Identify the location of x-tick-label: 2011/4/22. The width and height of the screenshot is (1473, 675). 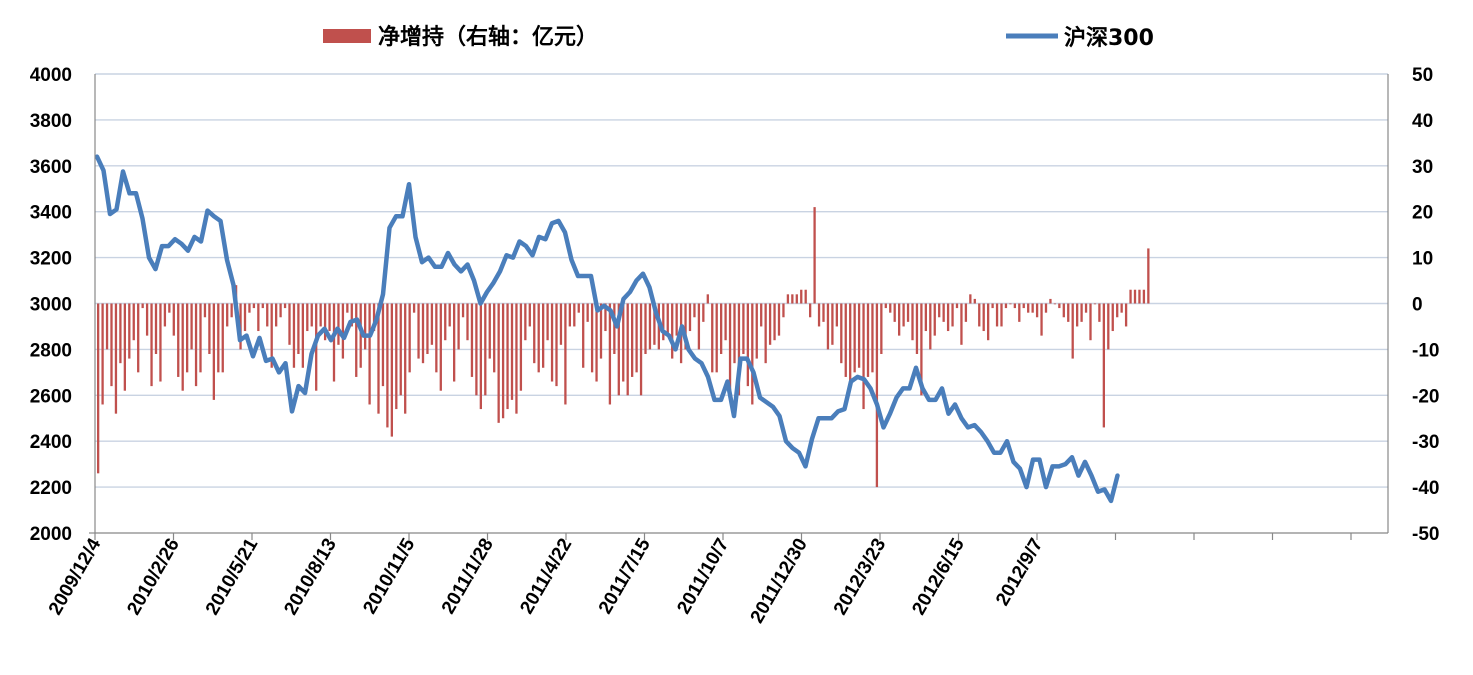
(546, 576).